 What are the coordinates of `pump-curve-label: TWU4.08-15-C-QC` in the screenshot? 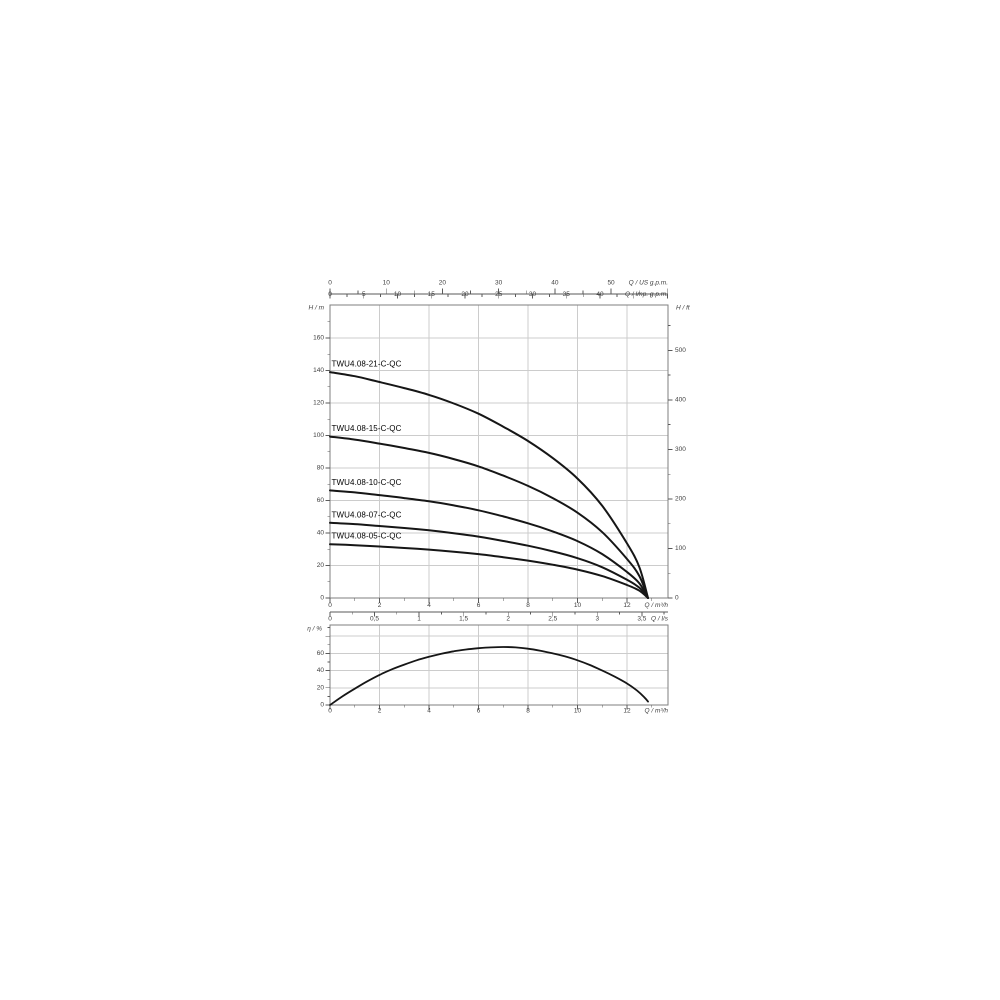 It's located at (367, 428).